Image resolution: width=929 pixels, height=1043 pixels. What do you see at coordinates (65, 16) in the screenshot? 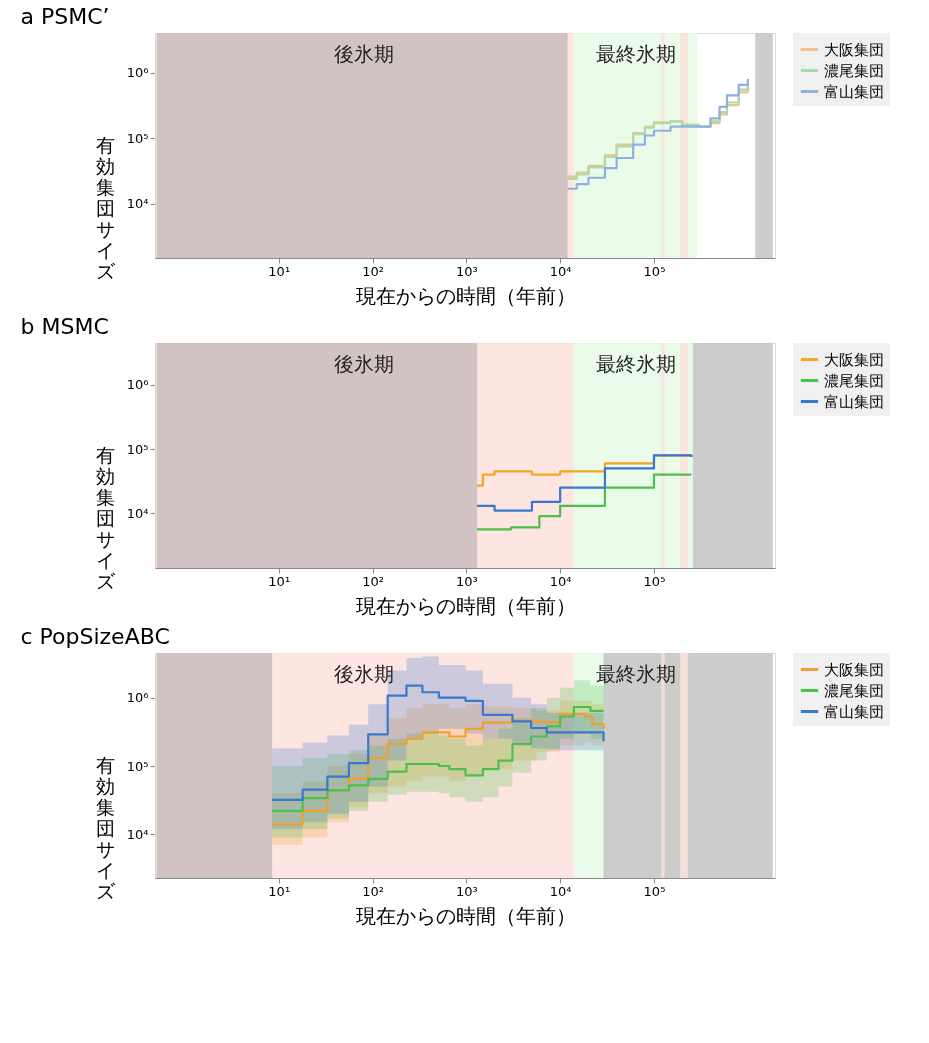
I see `chart-title: a PSMC’` at bounding box center [65, 16].